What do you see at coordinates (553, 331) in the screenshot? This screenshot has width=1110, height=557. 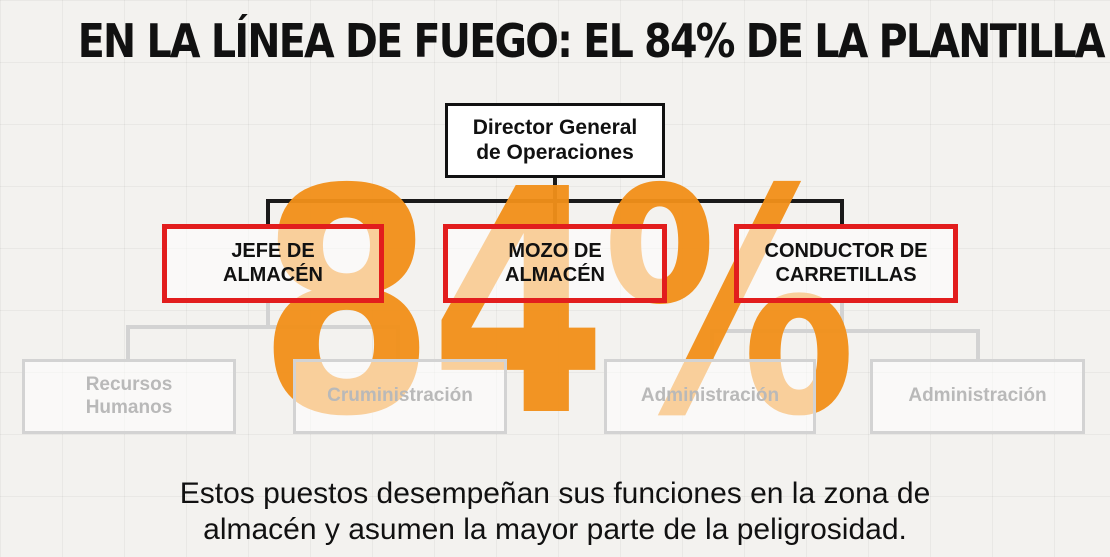 I see `faded-connectors` at bounding box center [553, 331].